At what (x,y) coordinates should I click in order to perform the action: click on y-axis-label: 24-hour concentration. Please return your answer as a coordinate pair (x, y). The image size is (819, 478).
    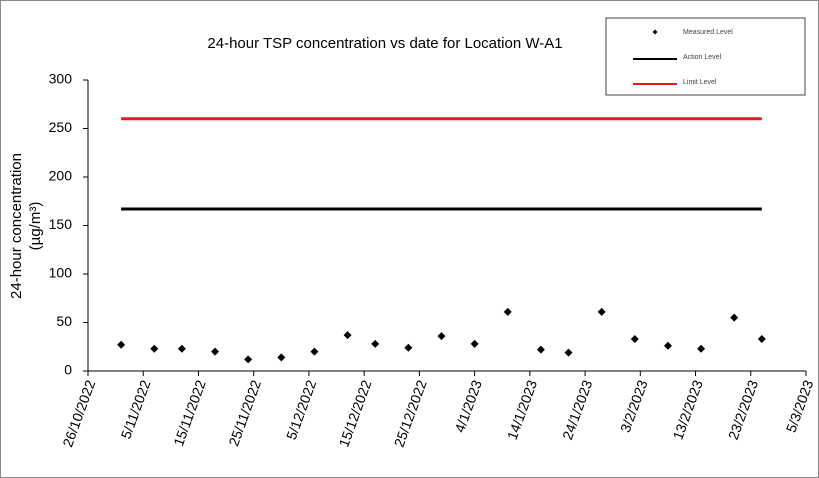
    Looking at the image, I should click on (16, 226).